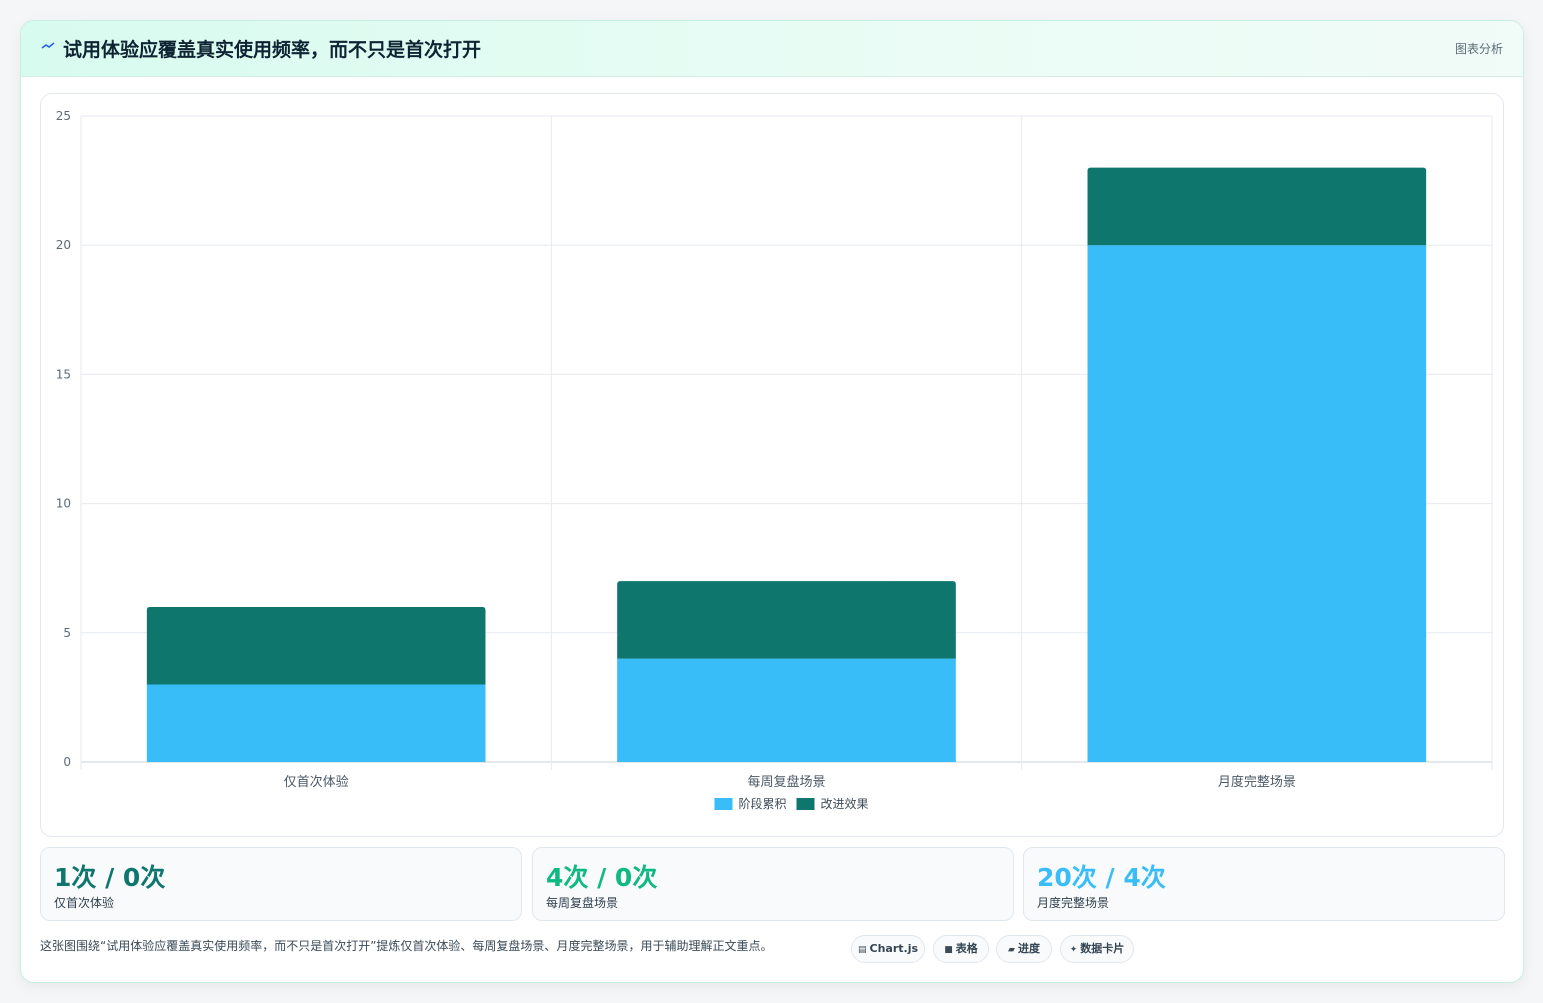 The height and width of the screenshot is (1003, 1543). I want to click on progress-icon: ▰, so click(1011, 950).